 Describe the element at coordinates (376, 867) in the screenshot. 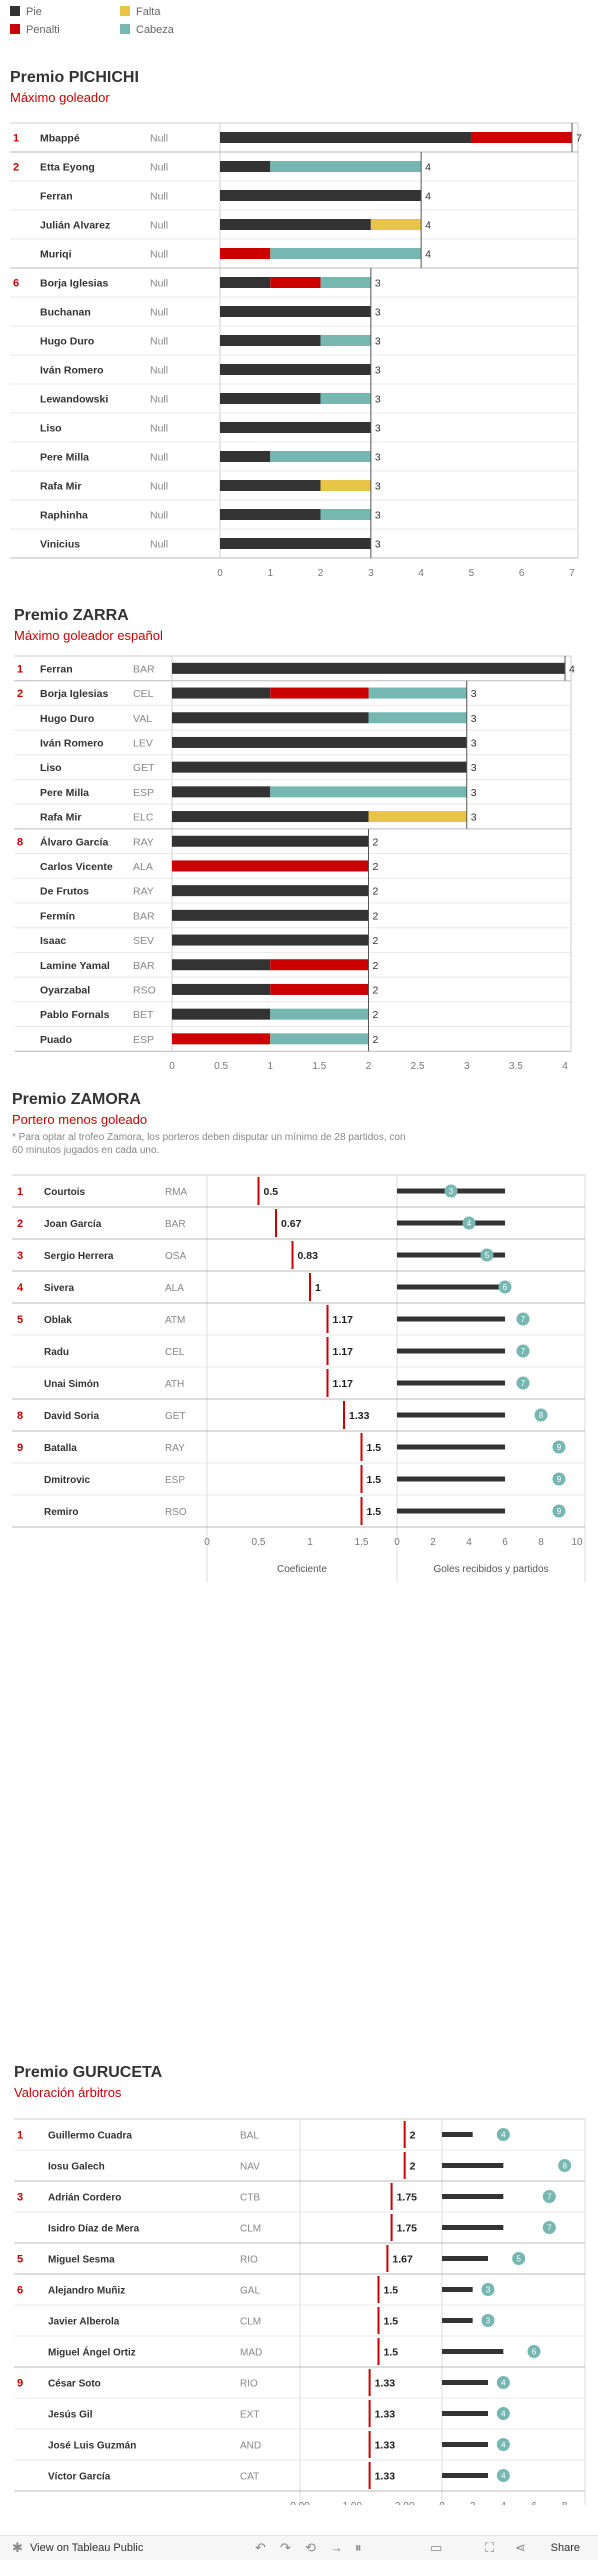

I see `bar-total-label: 2` at that location.